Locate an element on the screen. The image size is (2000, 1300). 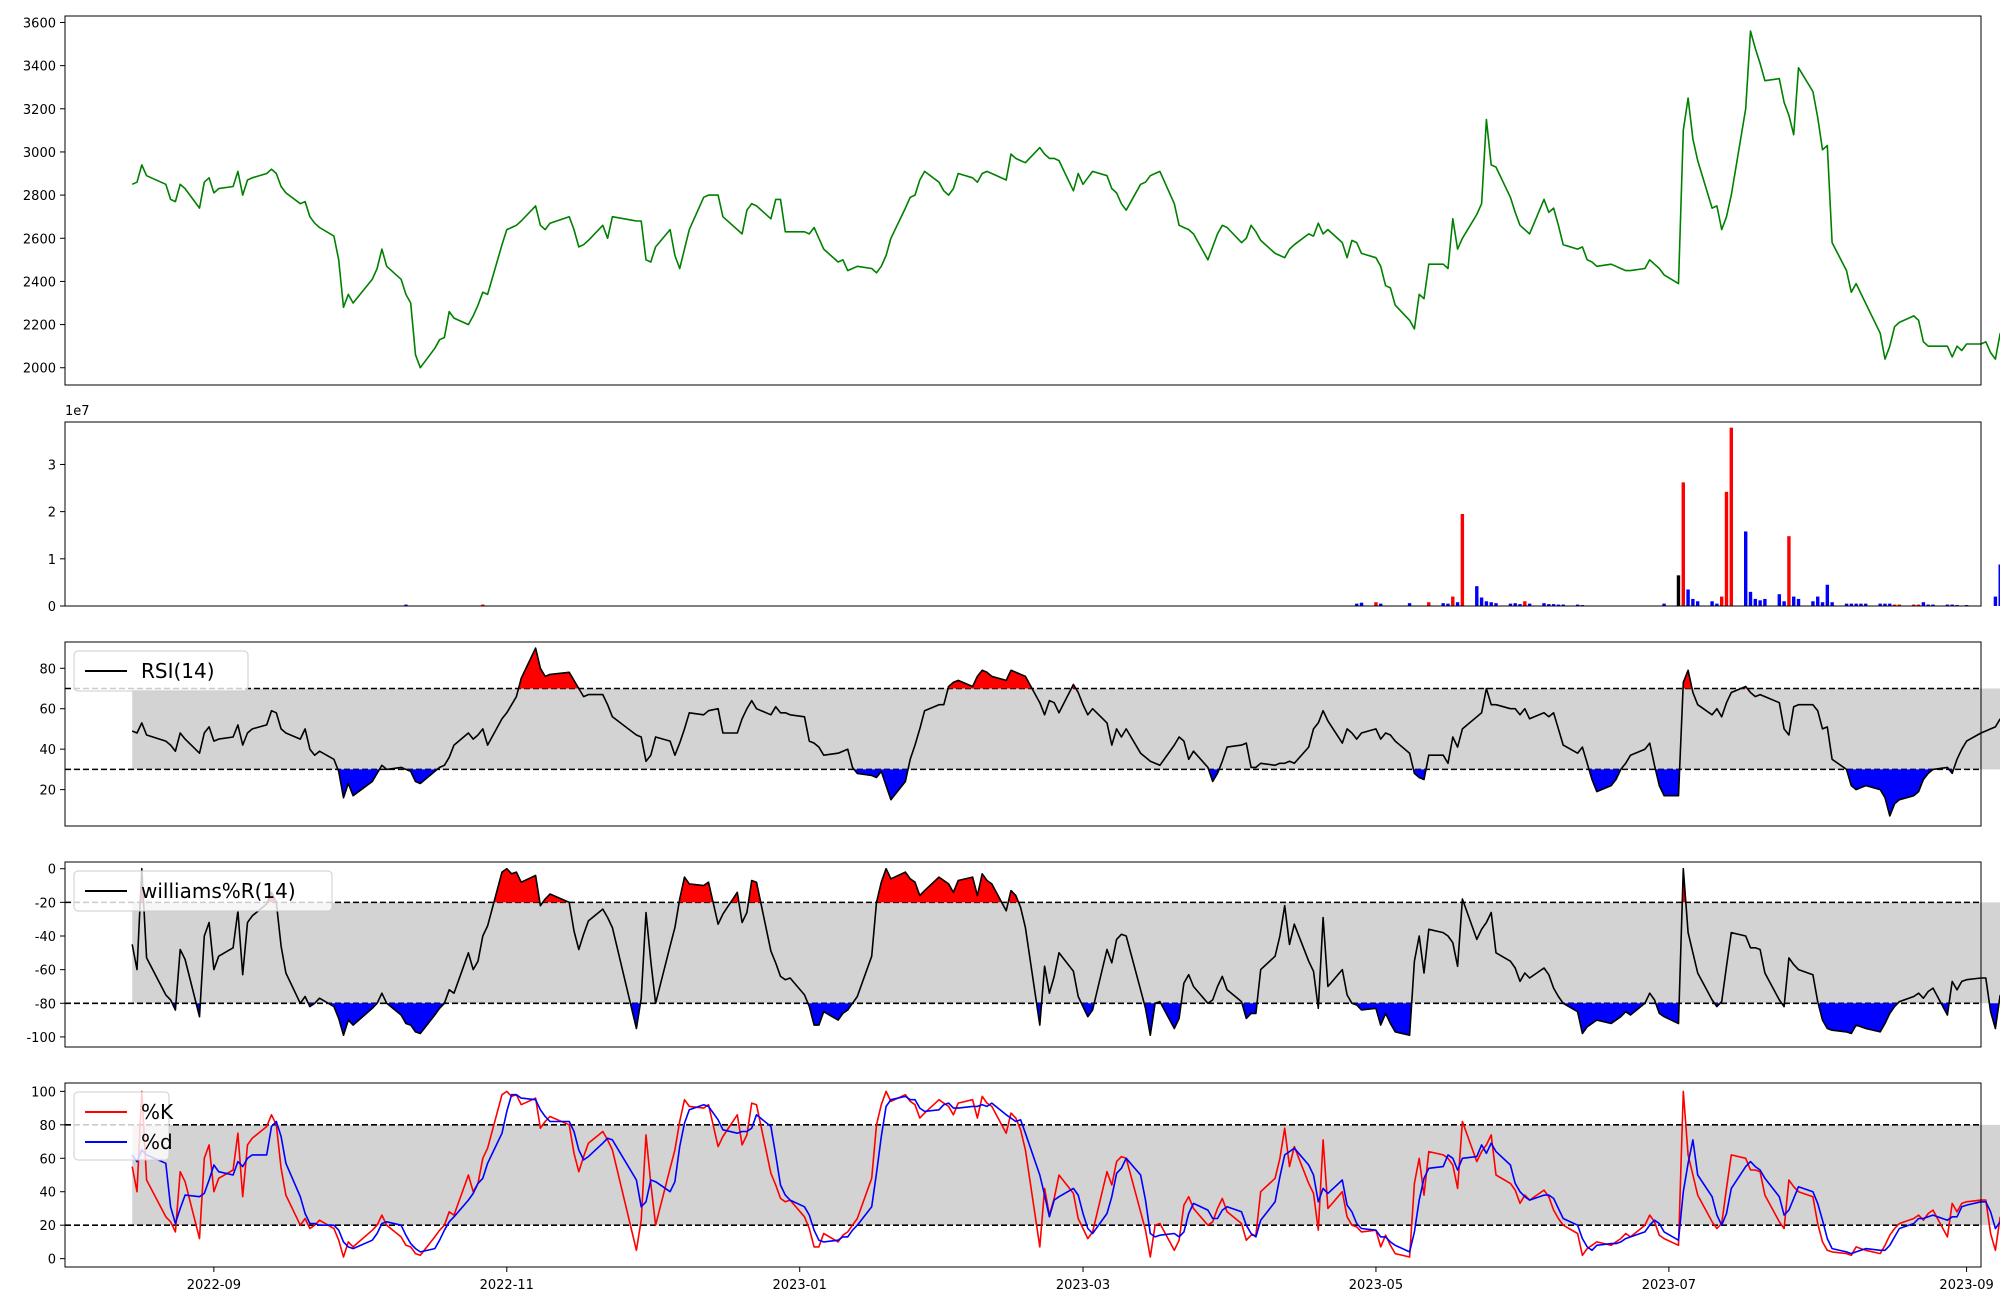
rsi-line is located at coordinates (1065, 732).